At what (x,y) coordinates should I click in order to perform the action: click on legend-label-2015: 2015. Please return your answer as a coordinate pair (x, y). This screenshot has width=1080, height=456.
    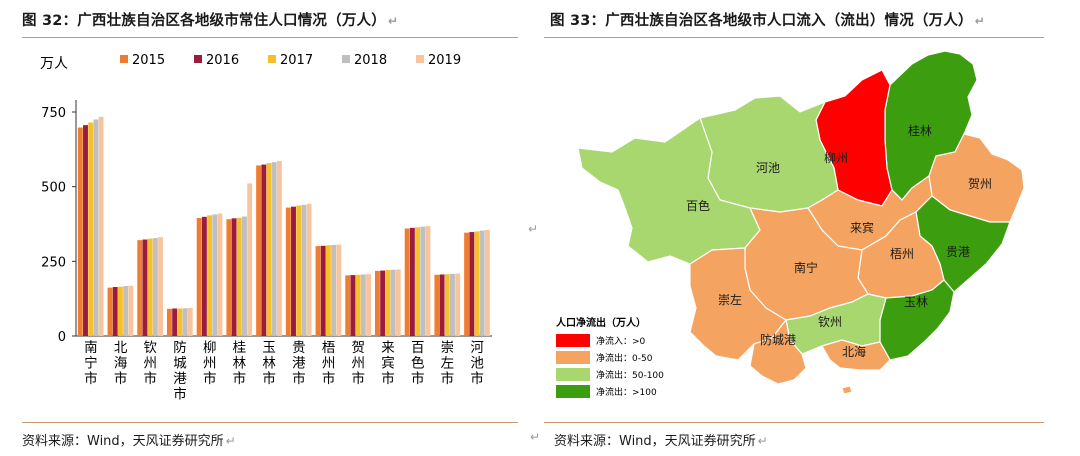
    Looking at the image, I should click on (148, 60).